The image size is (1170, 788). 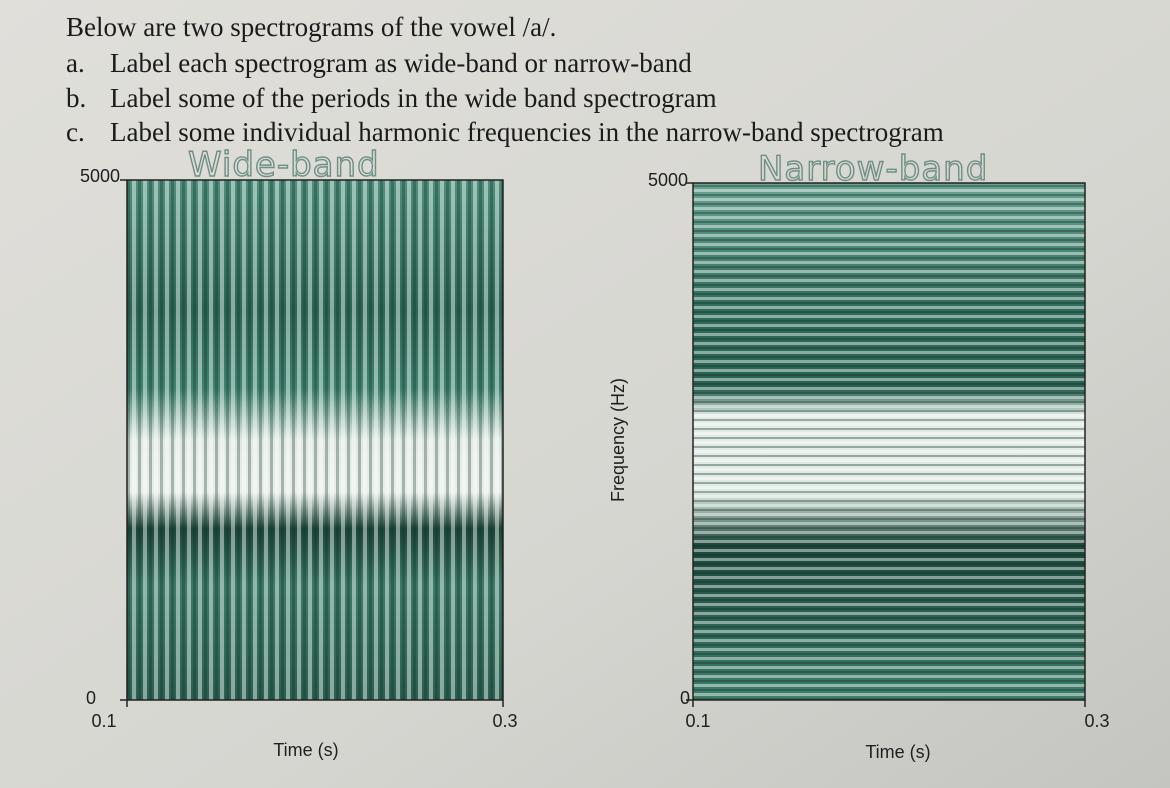 I want to click on item-marker: b., so click(x=76, y=98).